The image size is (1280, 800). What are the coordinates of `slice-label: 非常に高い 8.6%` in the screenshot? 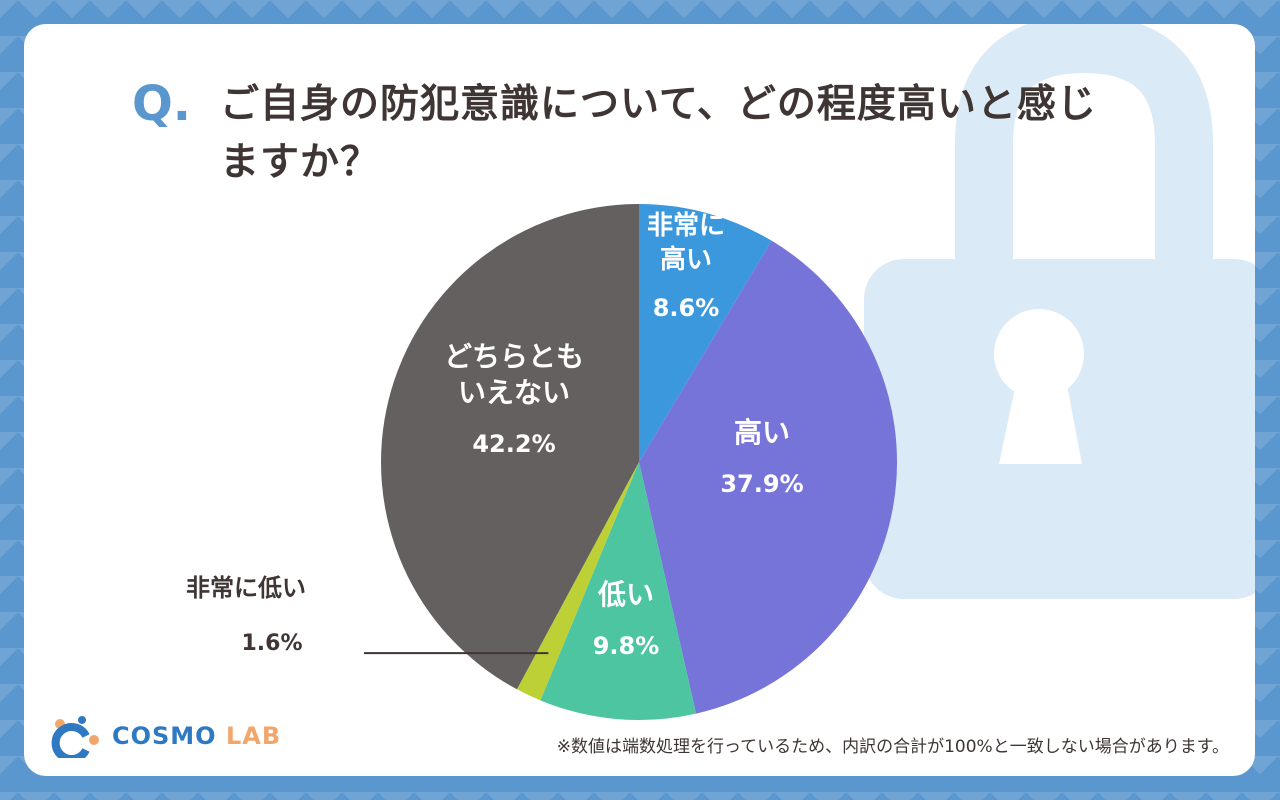 It's located at (686, 266).